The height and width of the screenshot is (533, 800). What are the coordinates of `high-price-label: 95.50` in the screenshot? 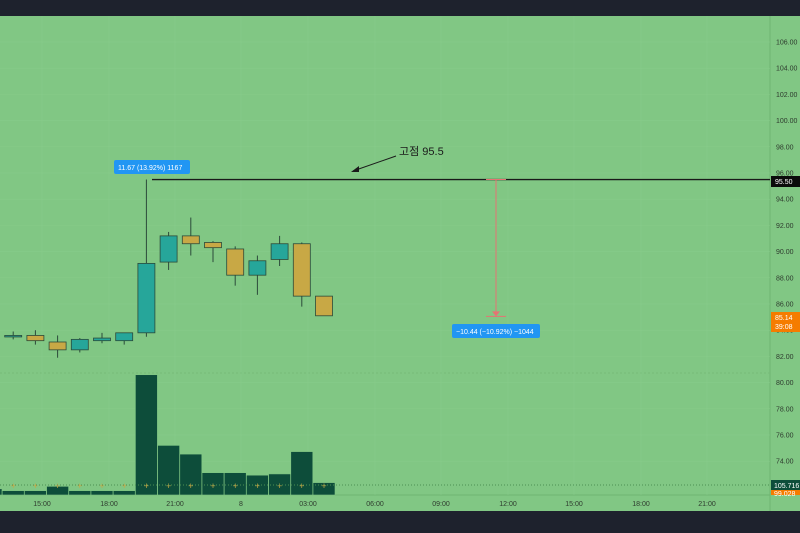 It's located at (784, 182).